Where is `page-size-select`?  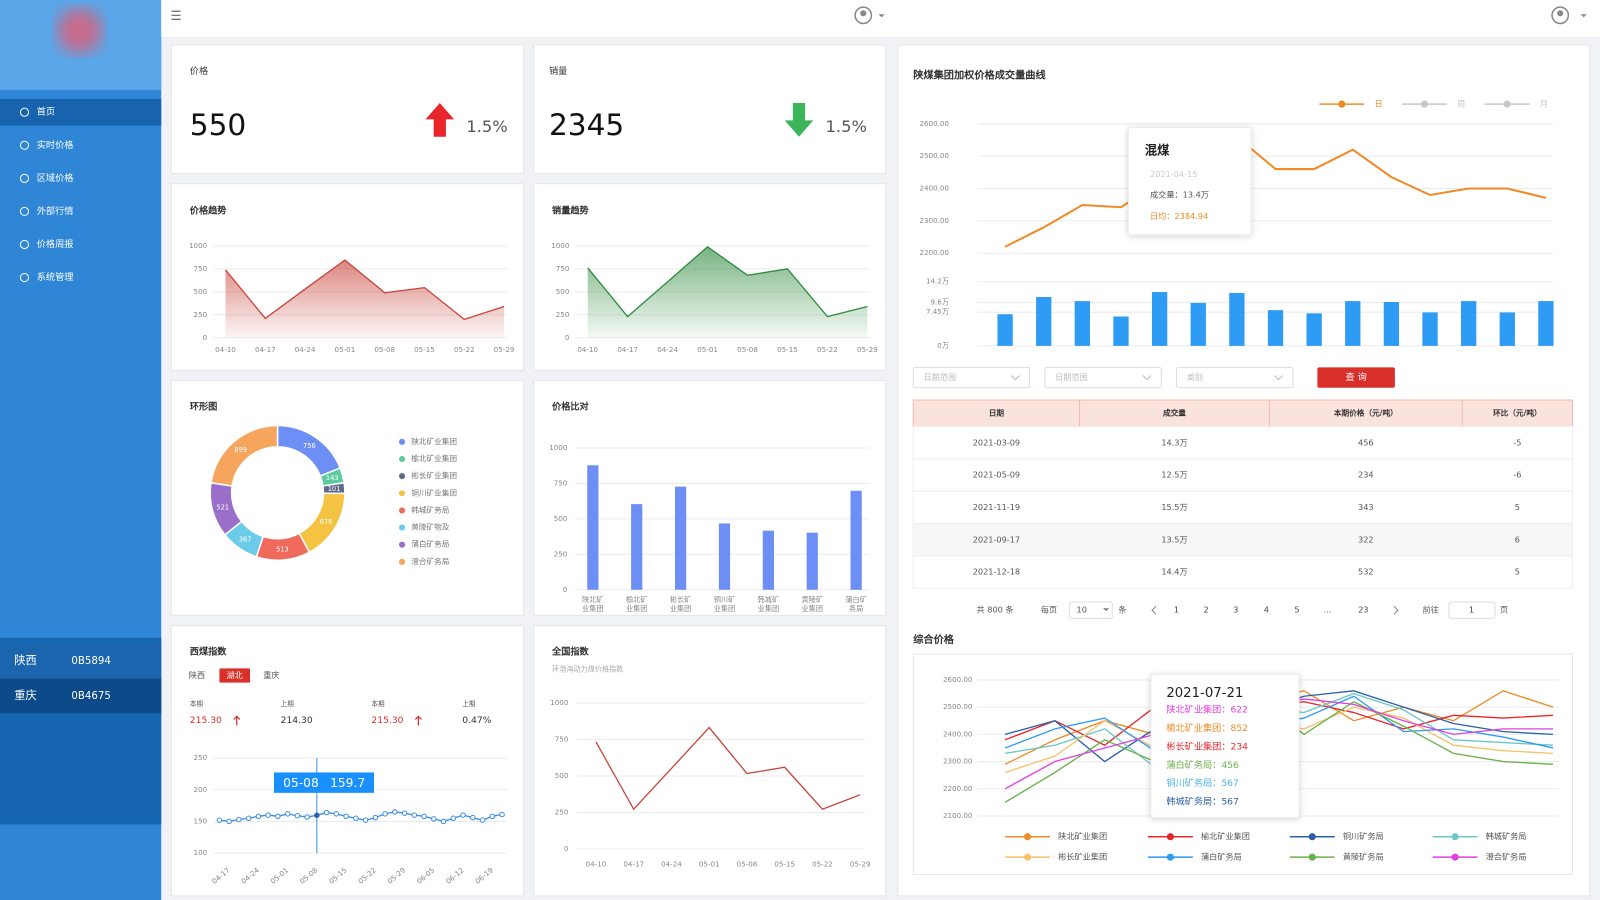 page-size-select is located at coordinates (1090, 610).